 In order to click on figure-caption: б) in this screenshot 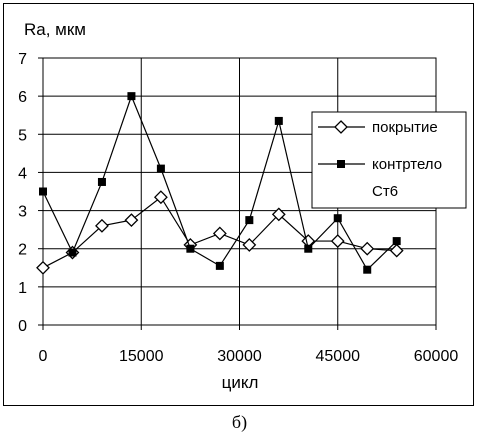, I will do `click(239, 422)`.